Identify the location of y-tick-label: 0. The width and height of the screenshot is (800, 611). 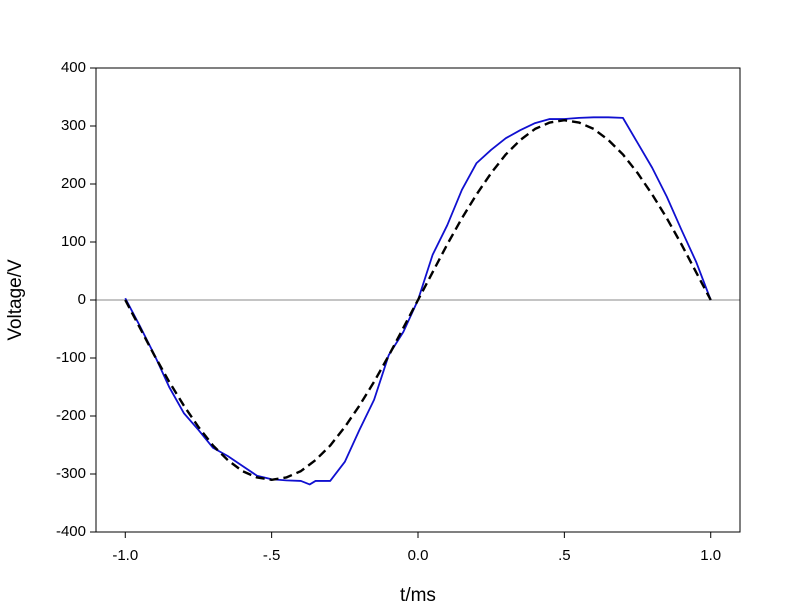
(82, 299).